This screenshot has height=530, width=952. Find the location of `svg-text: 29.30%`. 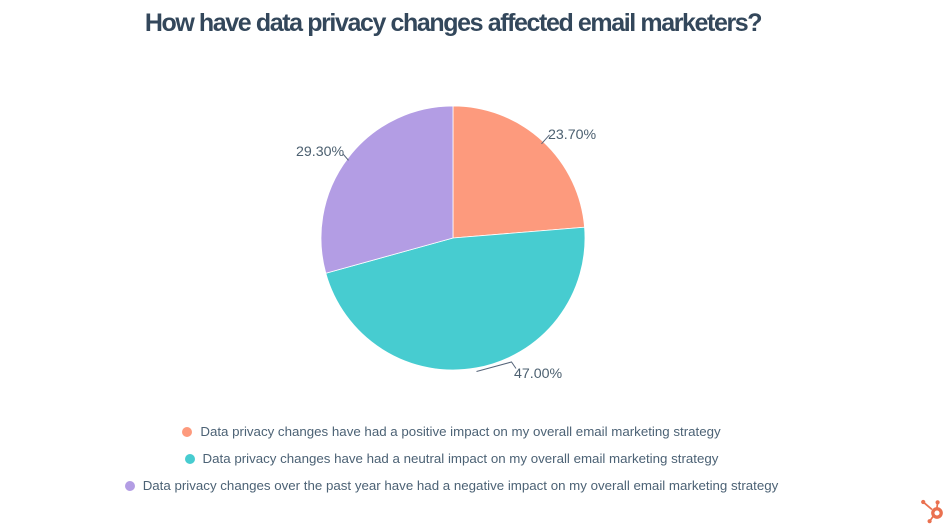

svg-text: 29.30% is located at coordinates (320, 152).